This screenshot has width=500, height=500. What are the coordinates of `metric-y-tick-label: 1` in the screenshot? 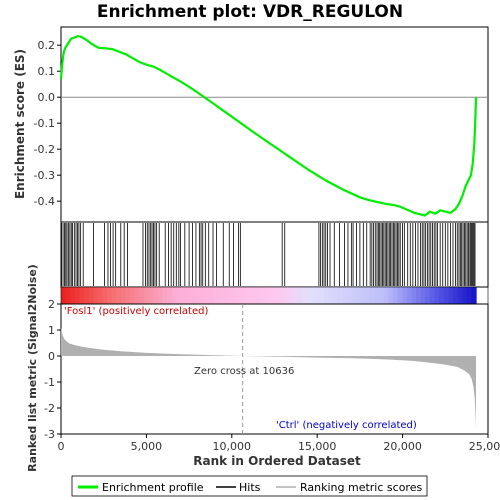 It's located at (51, 330).